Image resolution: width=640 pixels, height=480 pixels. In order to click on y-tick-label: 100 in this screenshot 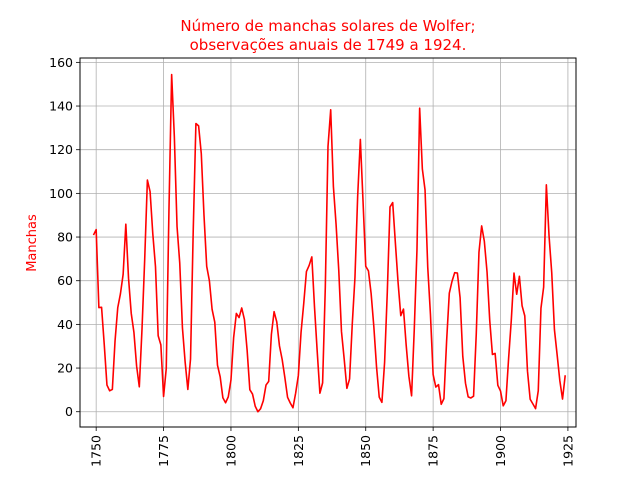, I will do `click(61, 193)`.